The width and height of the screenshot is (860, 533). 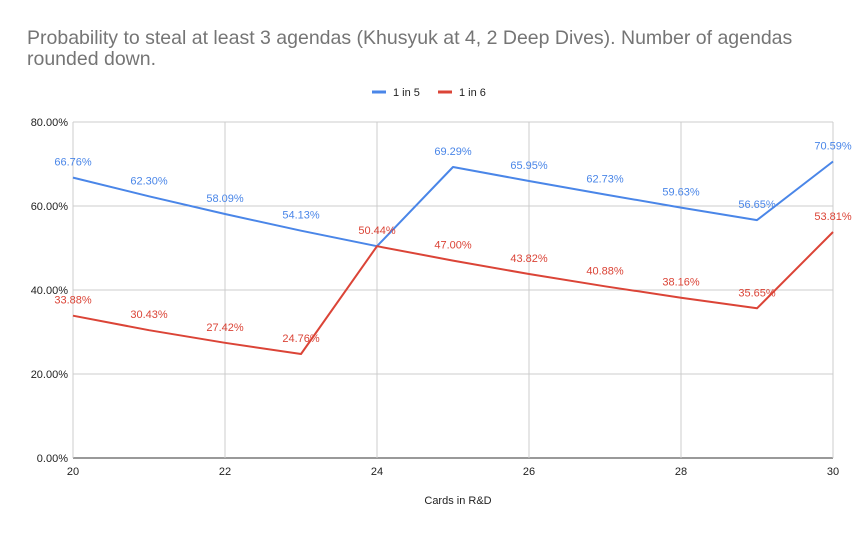 I want to click on data-label: 43.82%, so click(x=529, y=259).